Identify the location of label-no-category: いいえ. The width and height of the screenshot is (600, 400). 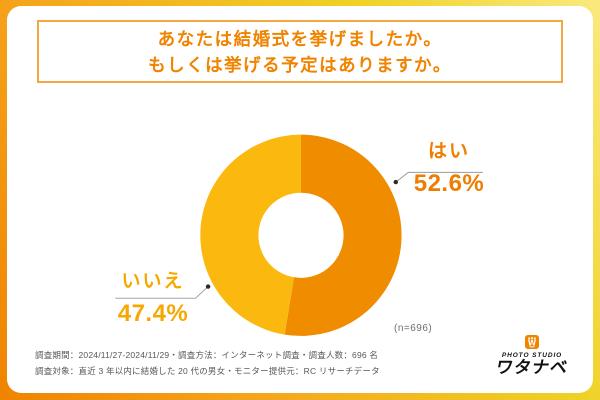
(153, 281).